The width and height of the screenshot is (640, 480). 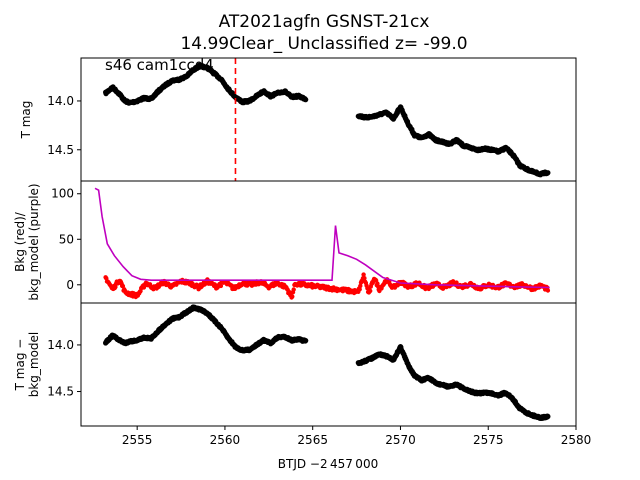 I want to click on panel-annotation: s46 cam1ccd4, so click(x=159, y=65).